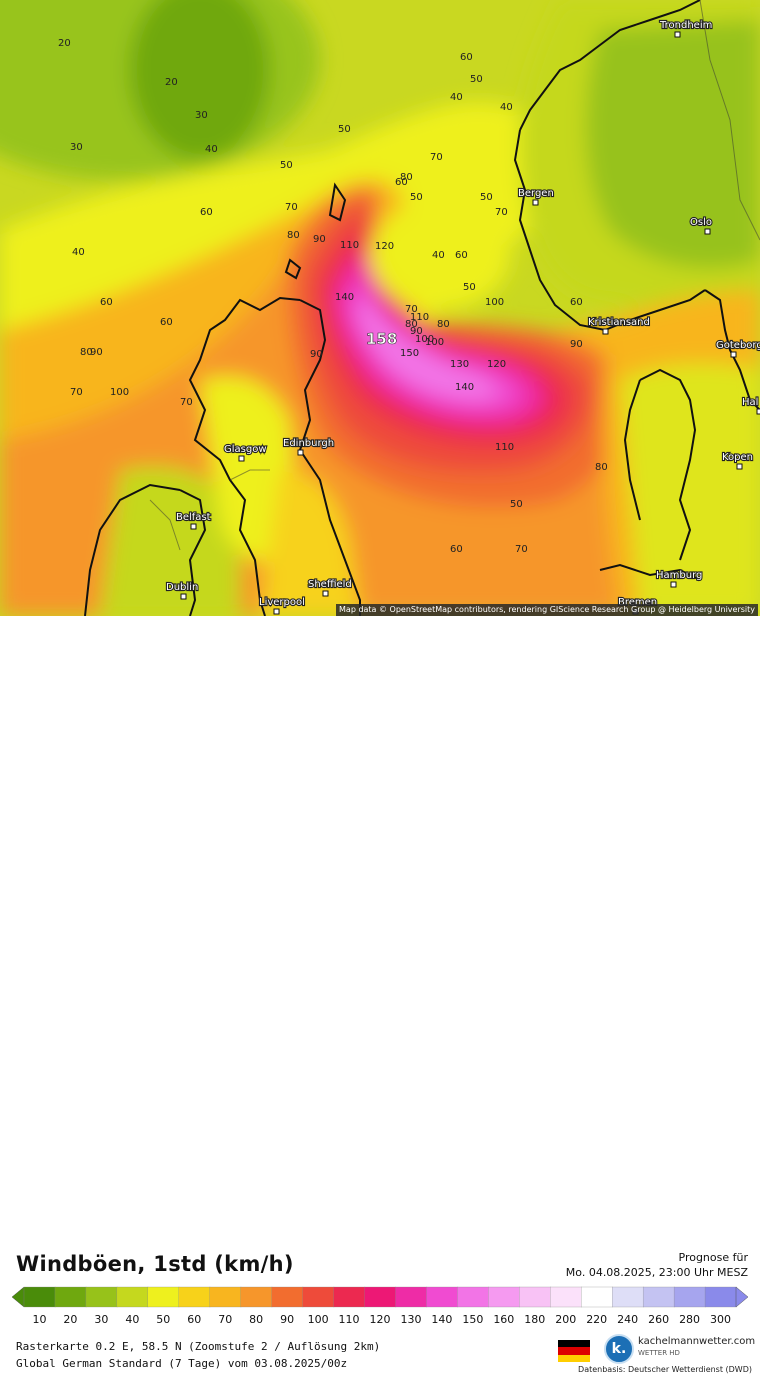 Image resolution: width=760 pixels, height=1374 pixels. Describe the element at coordinates (410, 1319) in the screenshot. I see `scale-tick-label: 130` at that location.